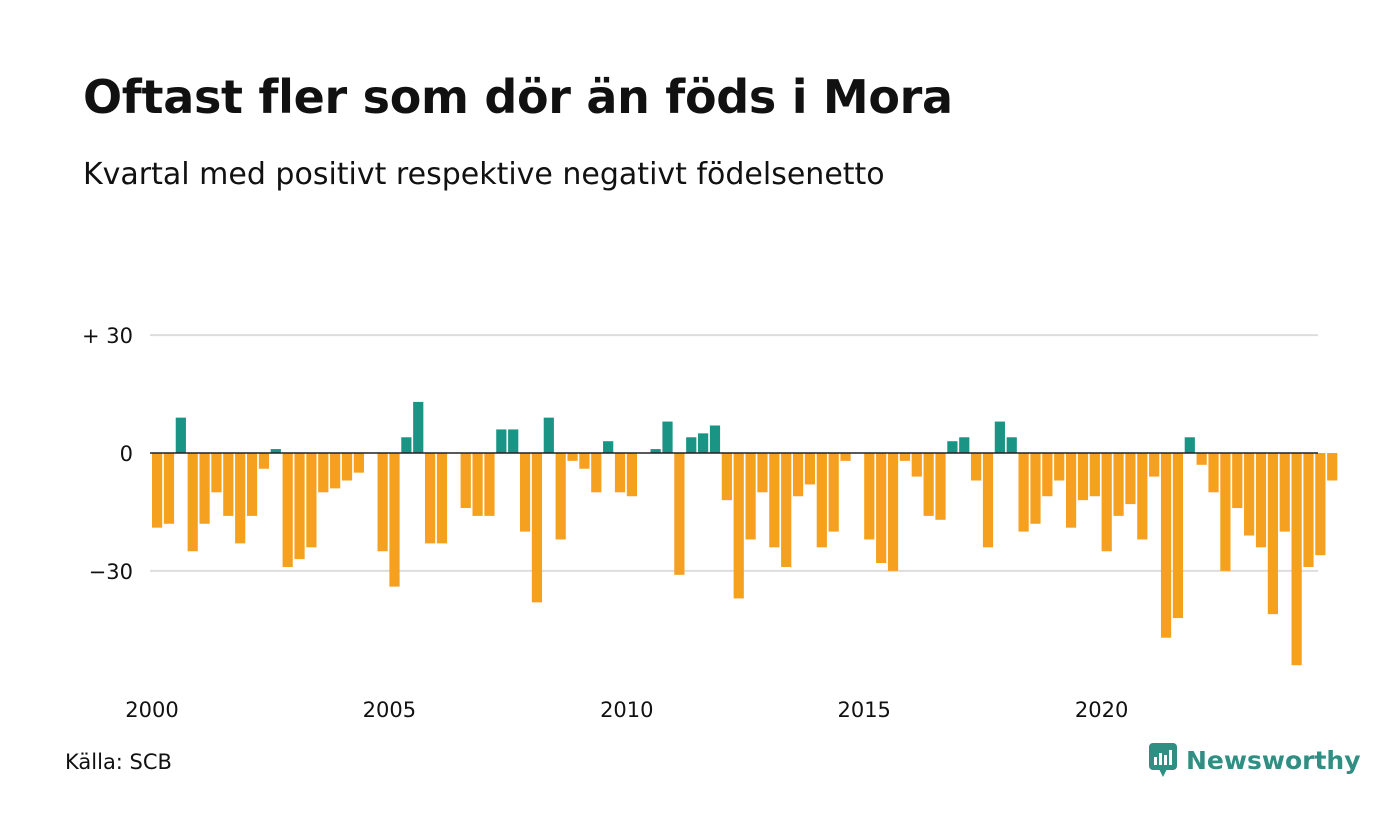  Describe the element at coordinates (1273, 760) in the screenshot. I see `brand-name: Newsworthy` at that location.